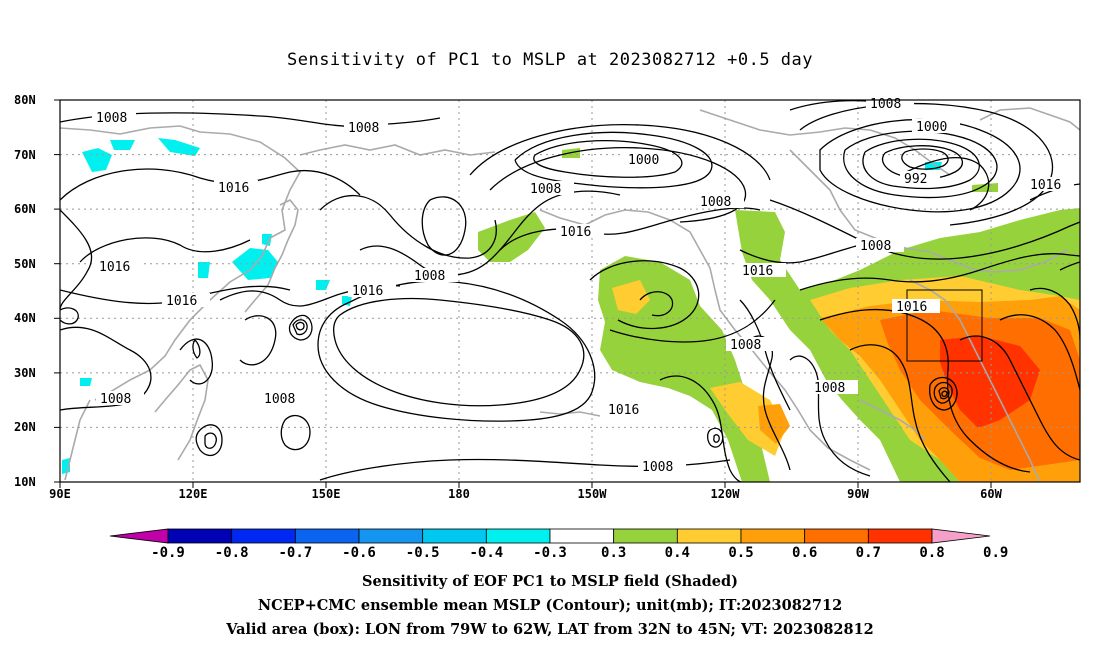 Image resolution: width=1100 pixels, height=650 pixels. Describe the element at coordinates (25, 155) in the screenshot. I see `lat-label: 70N` at that location.